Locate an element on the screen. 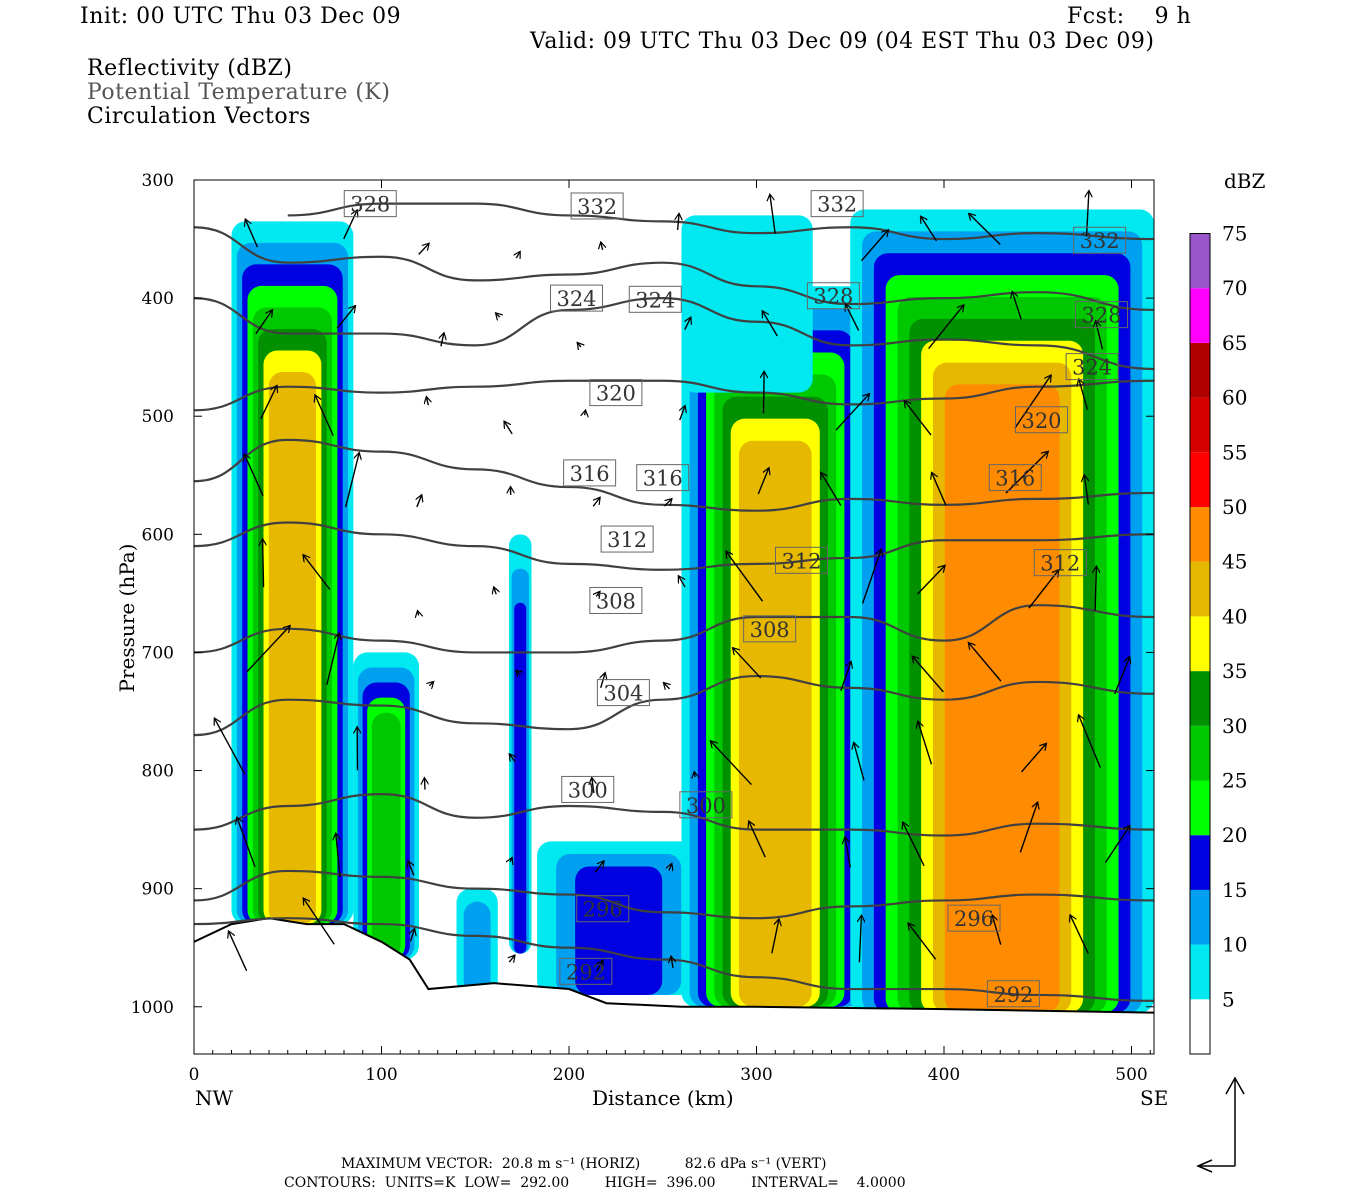 The image size is (1350, 1200). x-end-label-se: SE is located at coordinates (1154, 1098).